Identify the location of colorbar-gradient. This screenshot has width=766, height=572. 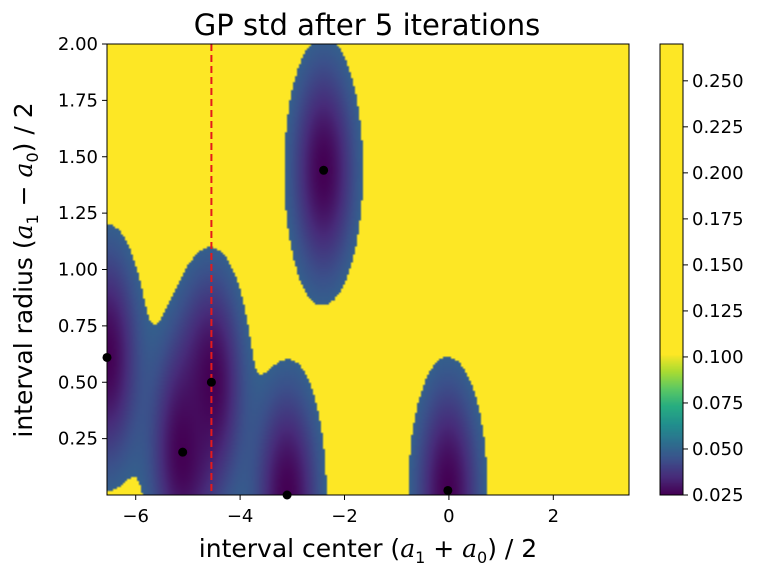
(671, 269).